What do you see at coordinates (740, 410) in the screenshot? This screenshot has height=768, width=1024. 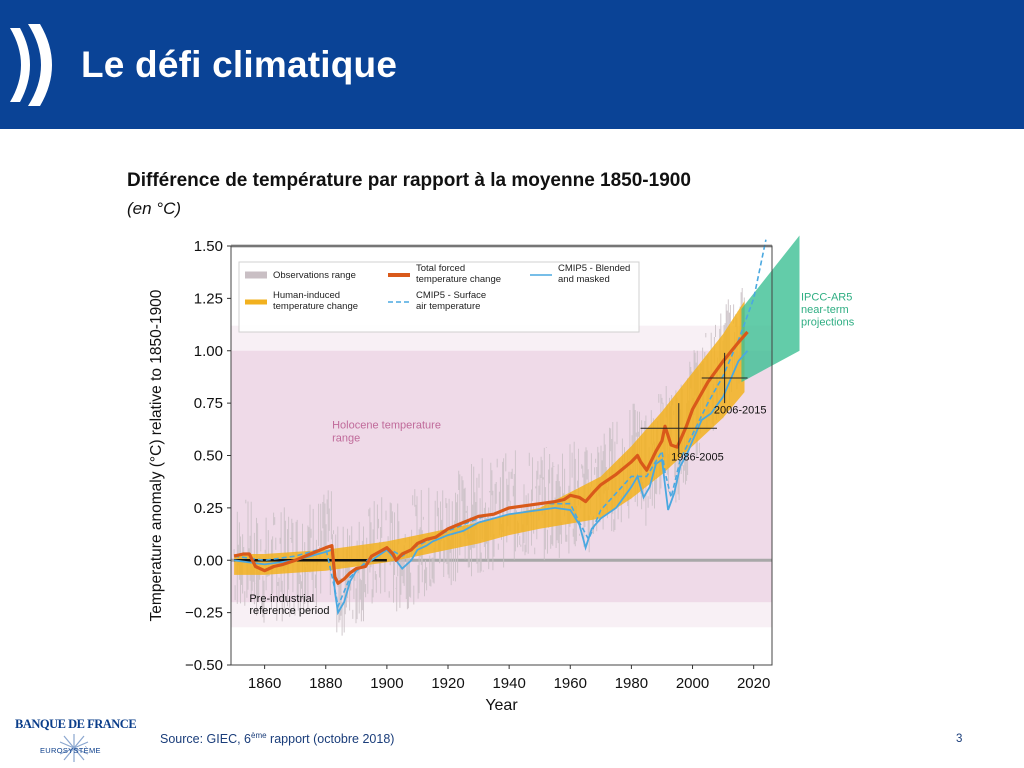 I see `crosshair-label-1: 2006-2015` at bounding box center [740, 410].